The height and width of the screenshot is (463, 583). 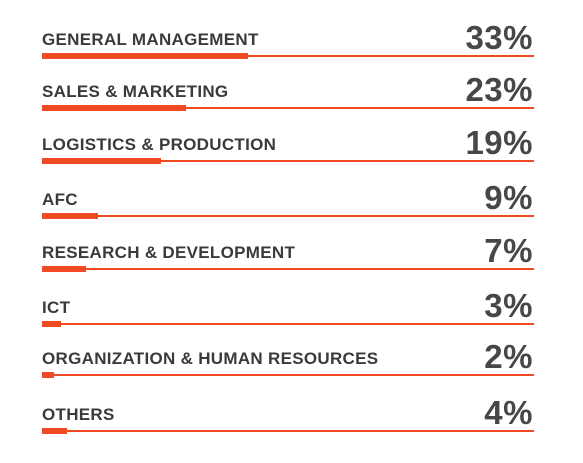 I want to click on value-label: 9%, so click(x=508, y=197).